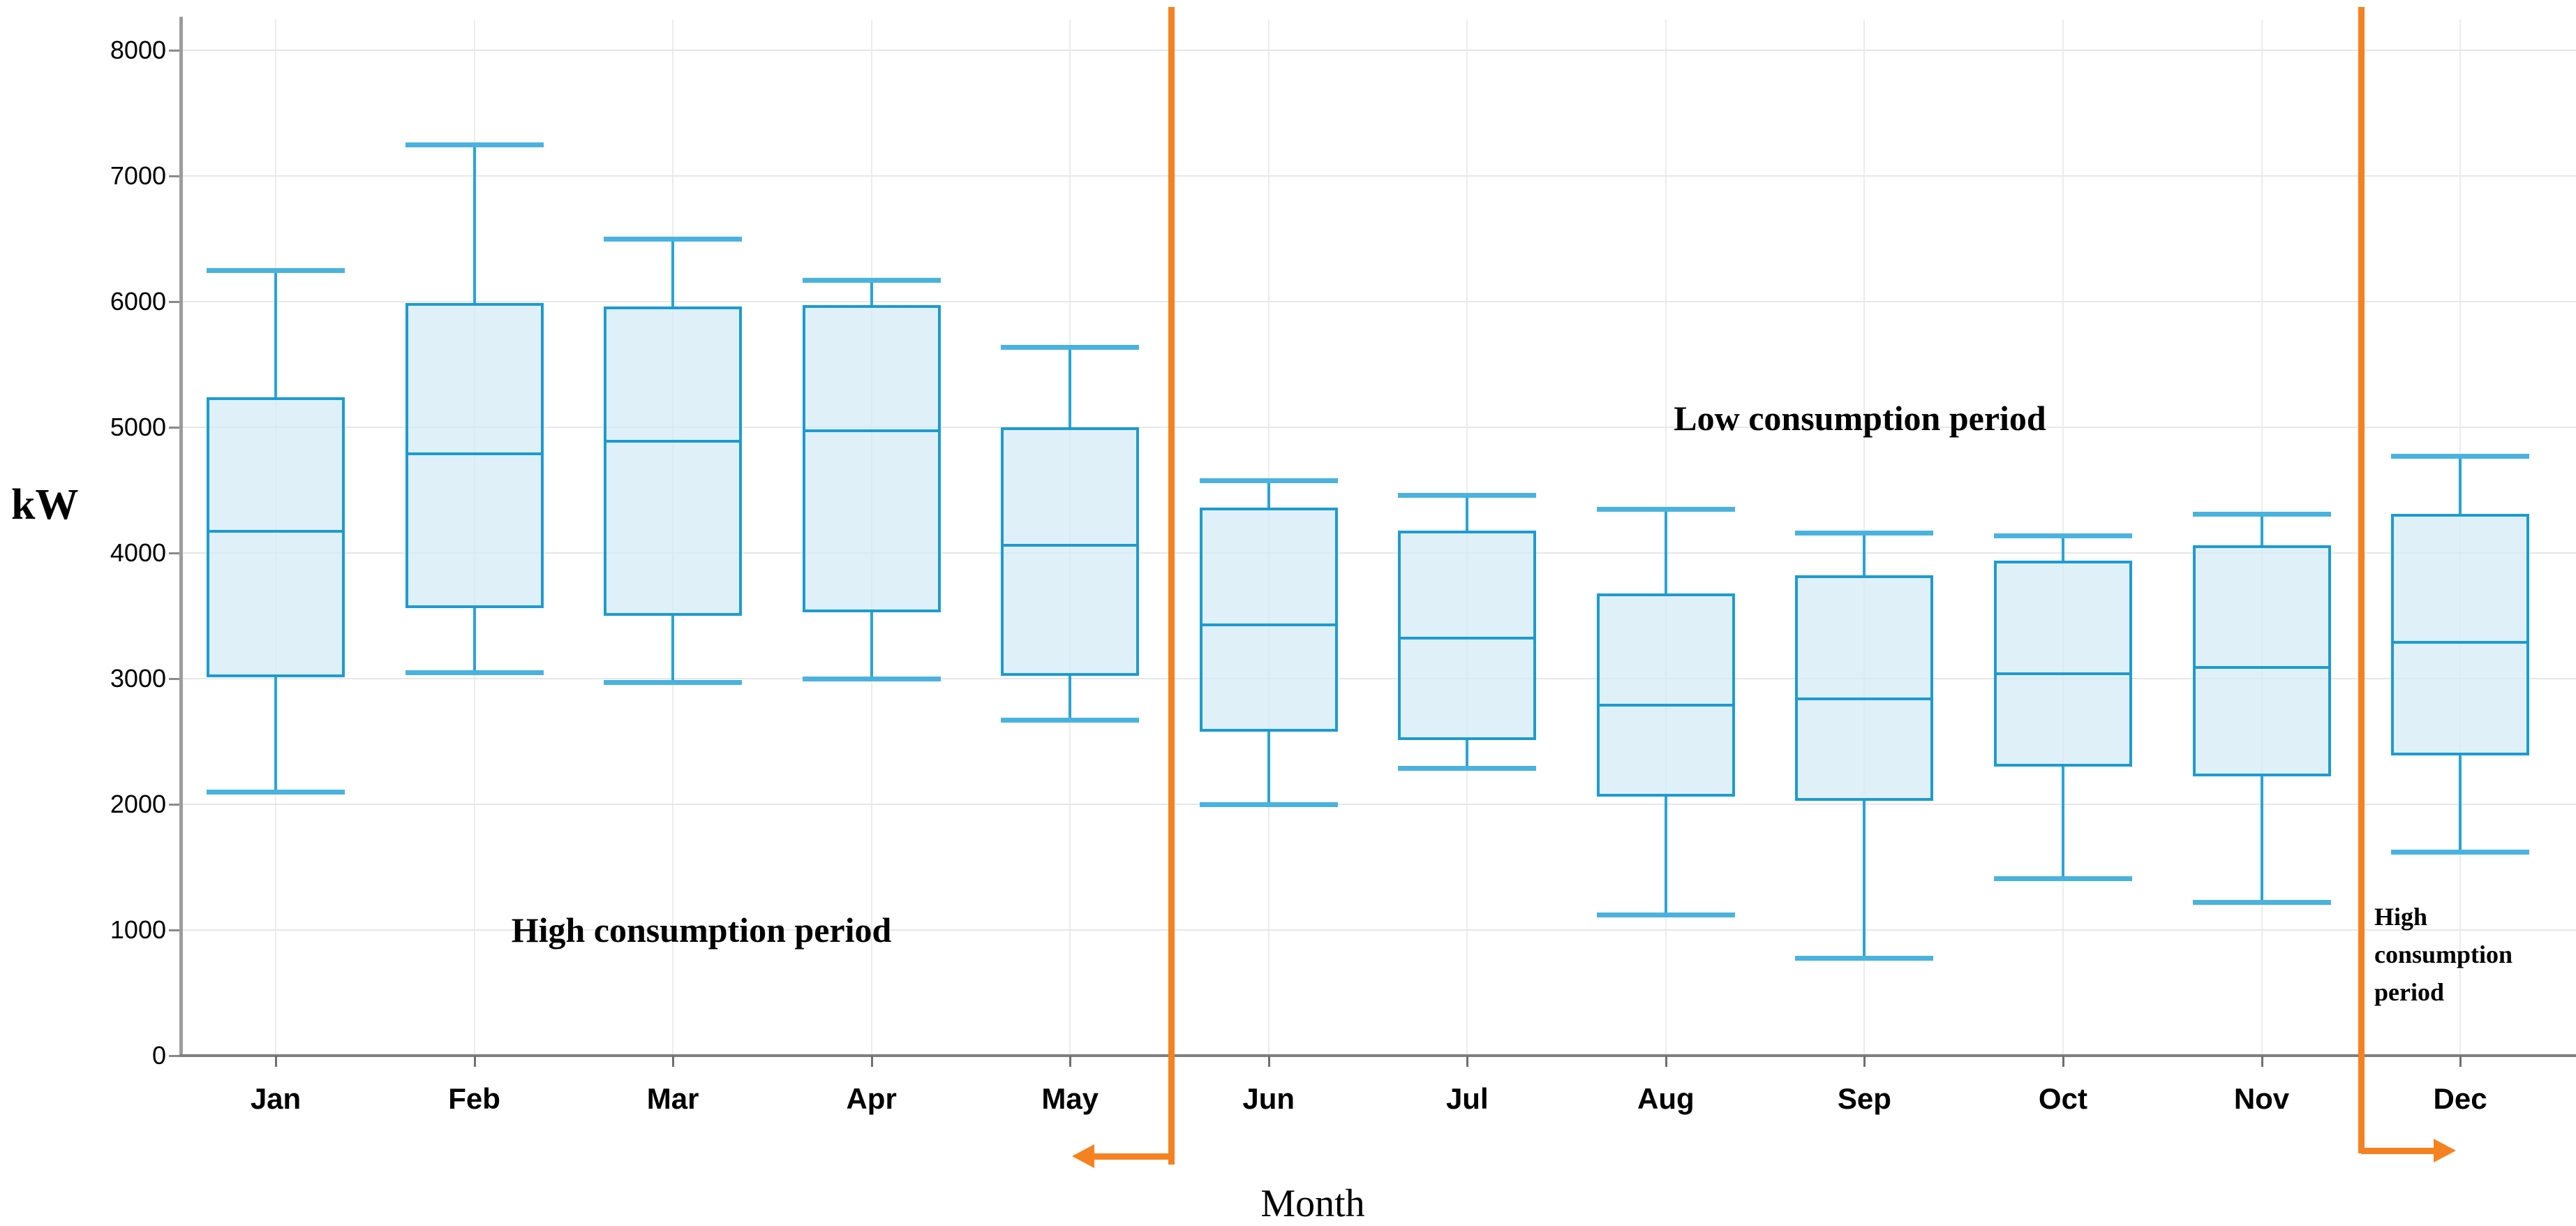  I want to click on divider-arrow-shaft-left, so click(1132, 1157).